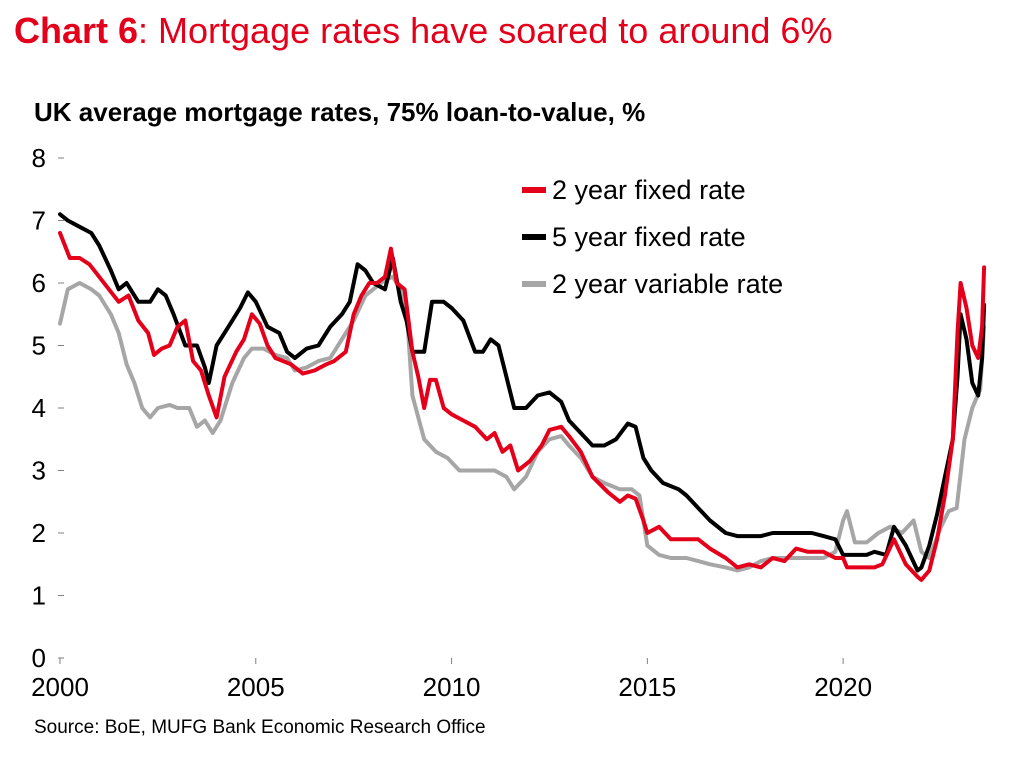  I want to click on chart-number: Chart 6, so click(76, 30).